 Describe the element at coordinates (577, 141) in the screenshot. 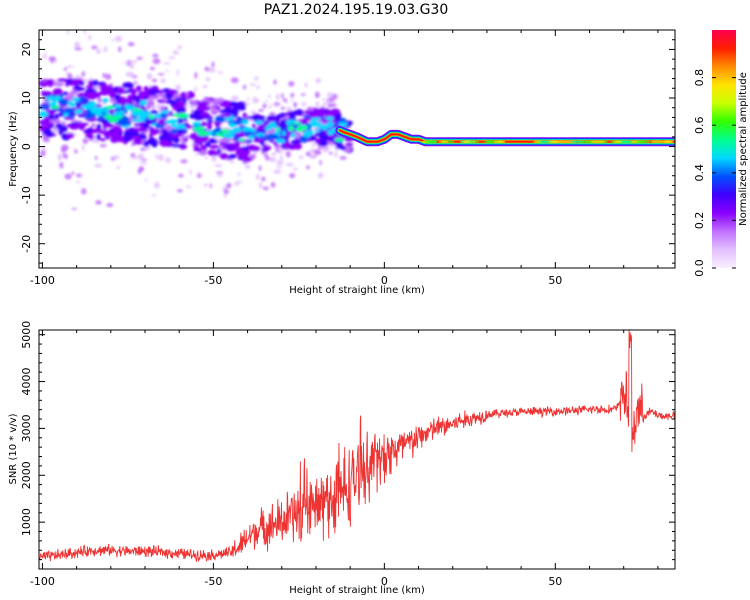

I see `band-texture` at that location.